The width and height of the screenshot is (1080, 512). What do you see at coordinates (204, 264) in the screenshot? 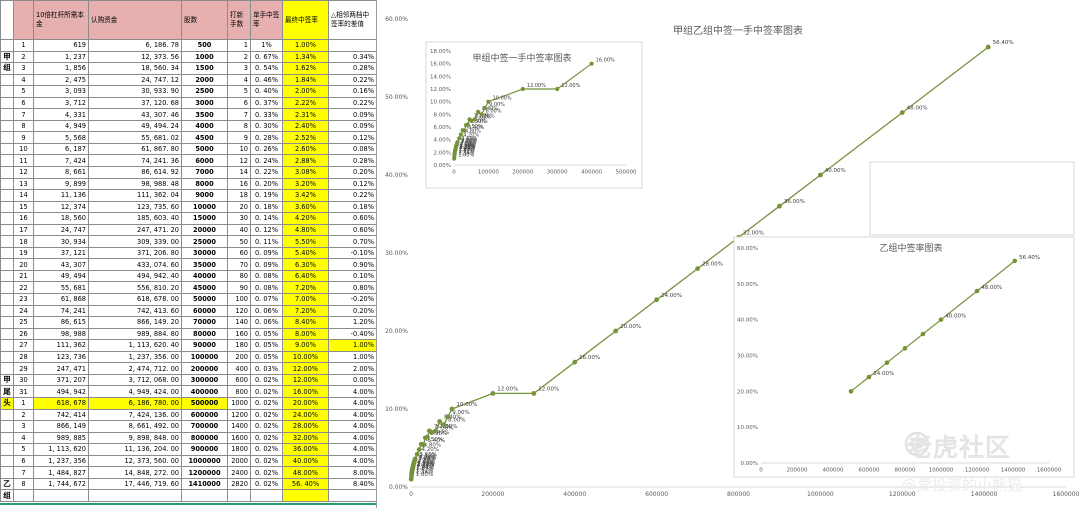
I see `row-shares: 35000` at bounding box center [204, 264].